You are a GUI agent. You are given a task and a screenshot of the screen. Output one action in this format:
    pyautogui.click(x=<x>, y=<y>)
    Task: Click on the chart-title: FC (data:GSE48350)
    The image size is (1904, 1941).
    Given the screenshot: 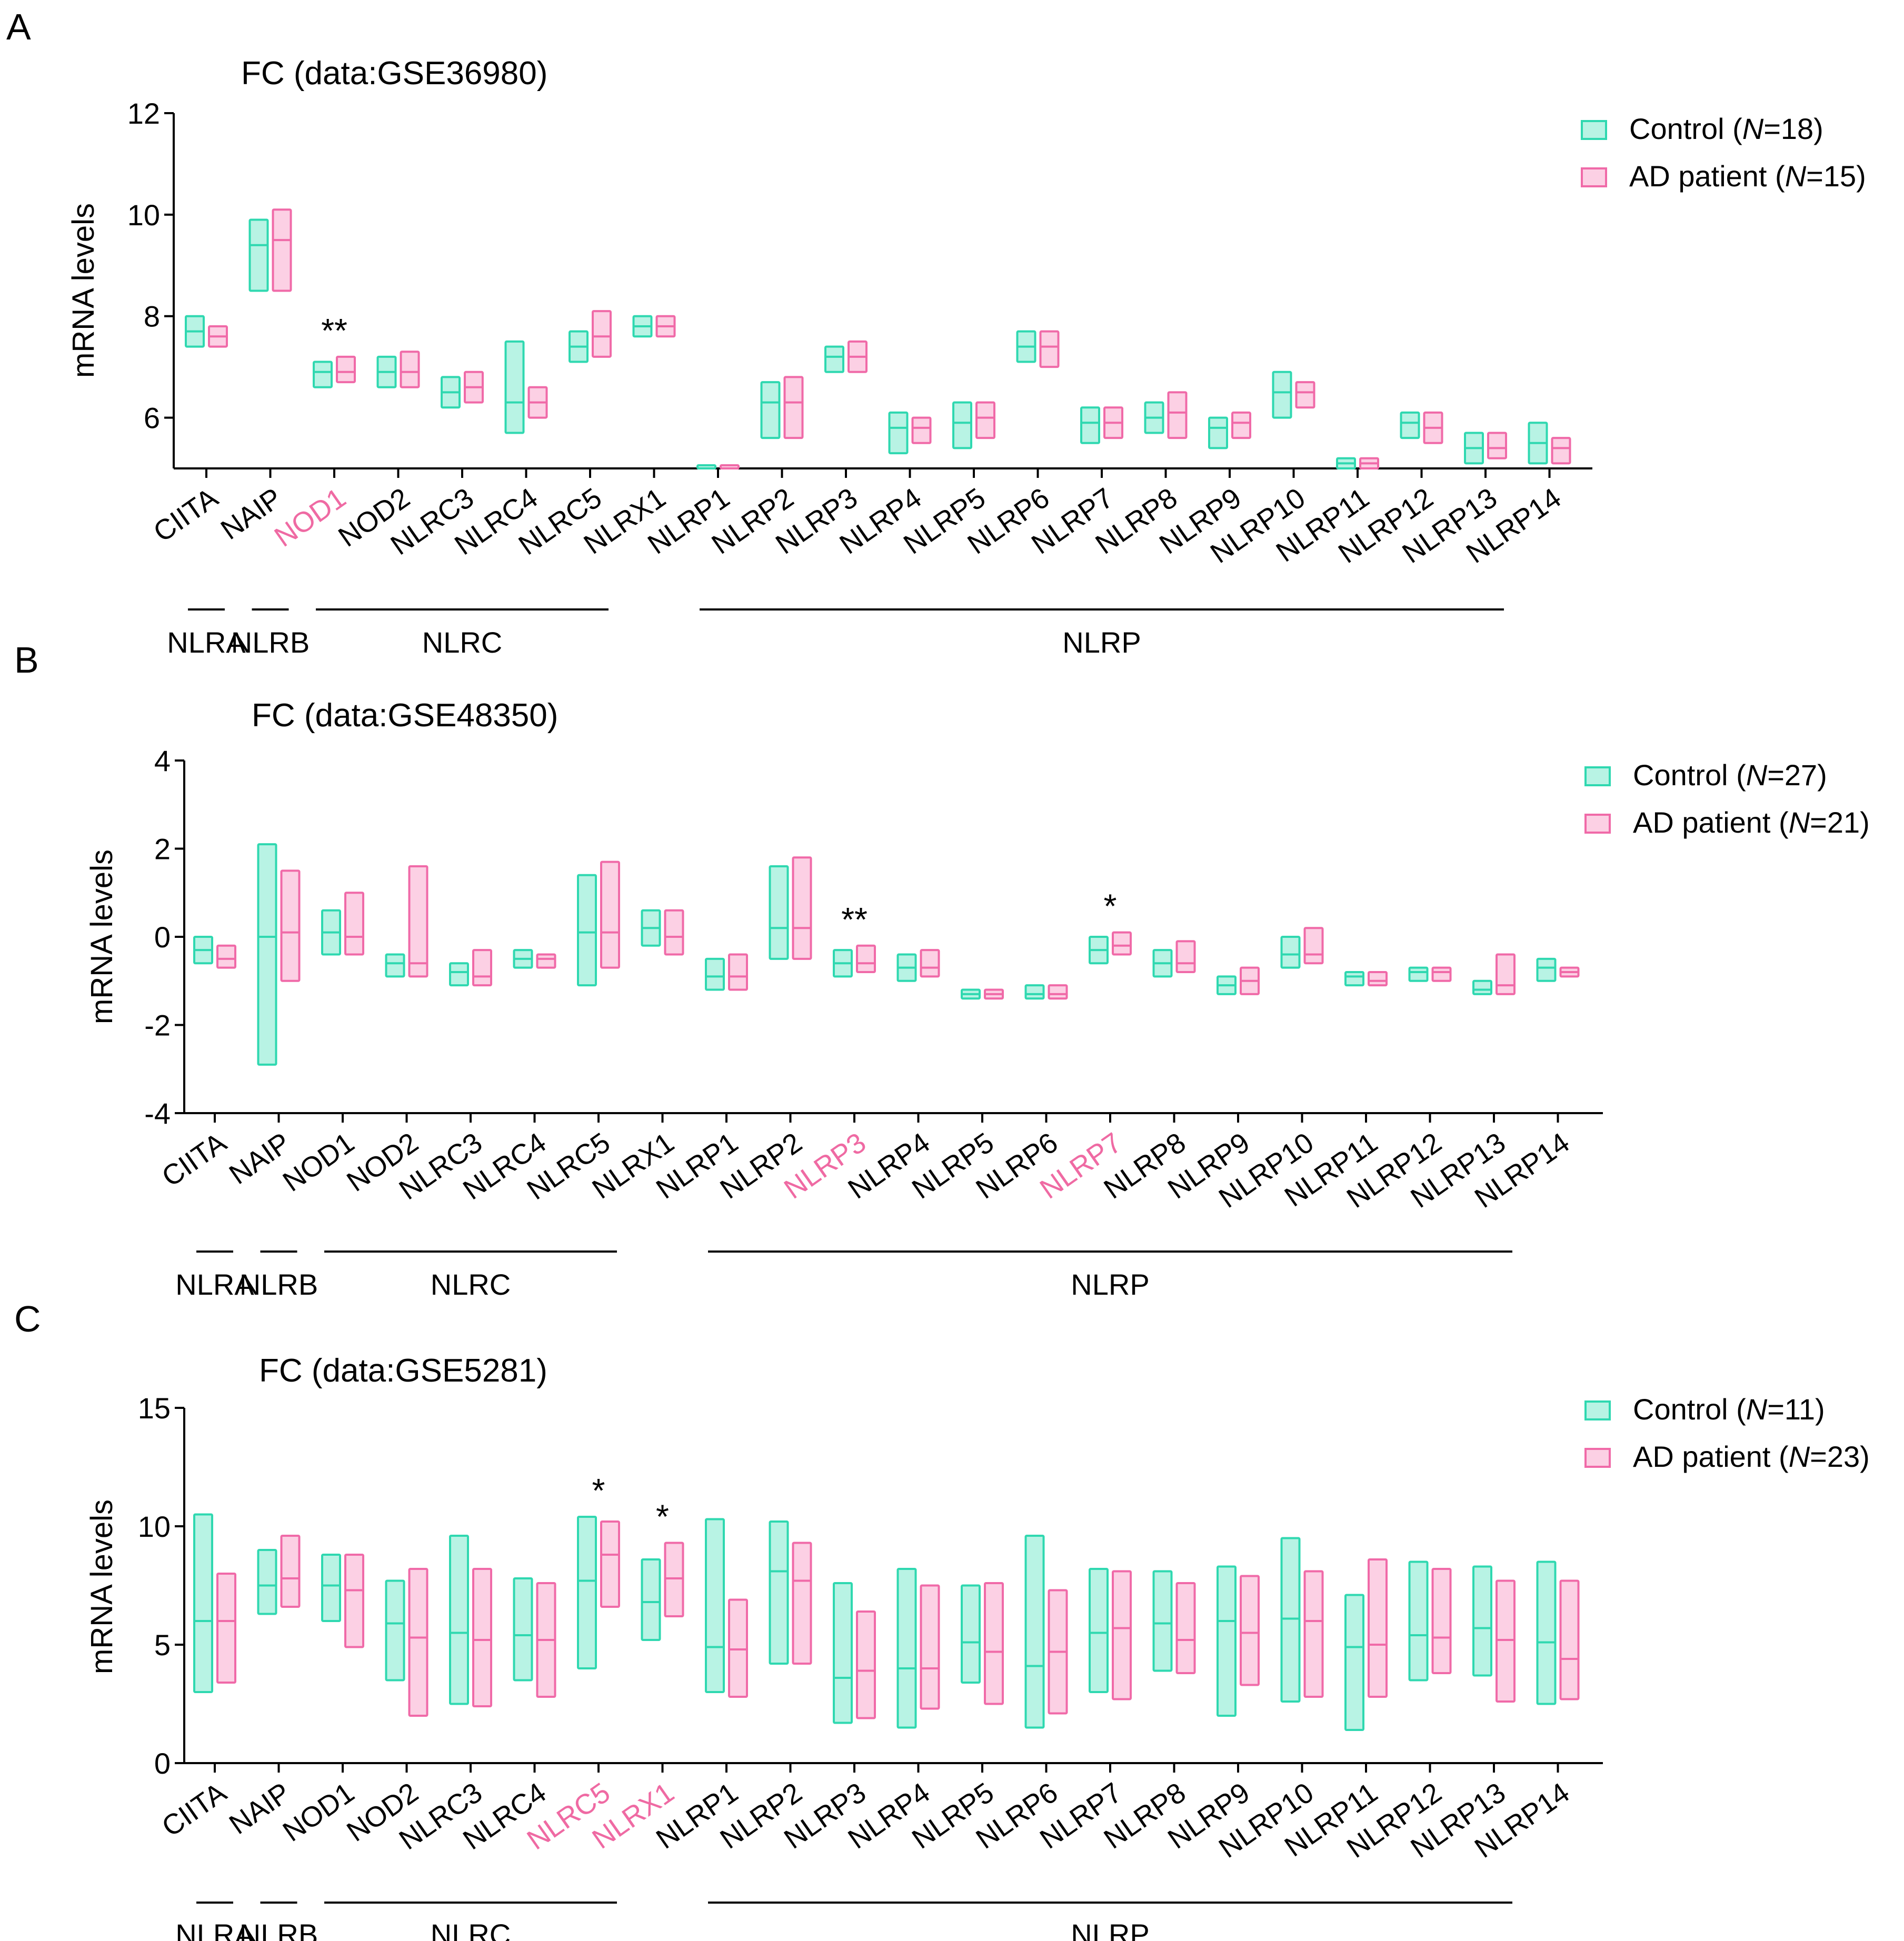 What is the action you would take?
    pyautogui.click(x=405, y=715)
    